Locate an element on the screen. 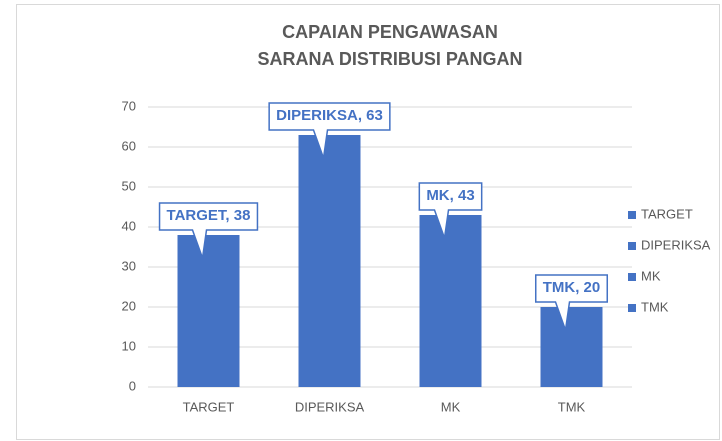  data-label: TARGET, 38 is located at coordinates (209, 215).